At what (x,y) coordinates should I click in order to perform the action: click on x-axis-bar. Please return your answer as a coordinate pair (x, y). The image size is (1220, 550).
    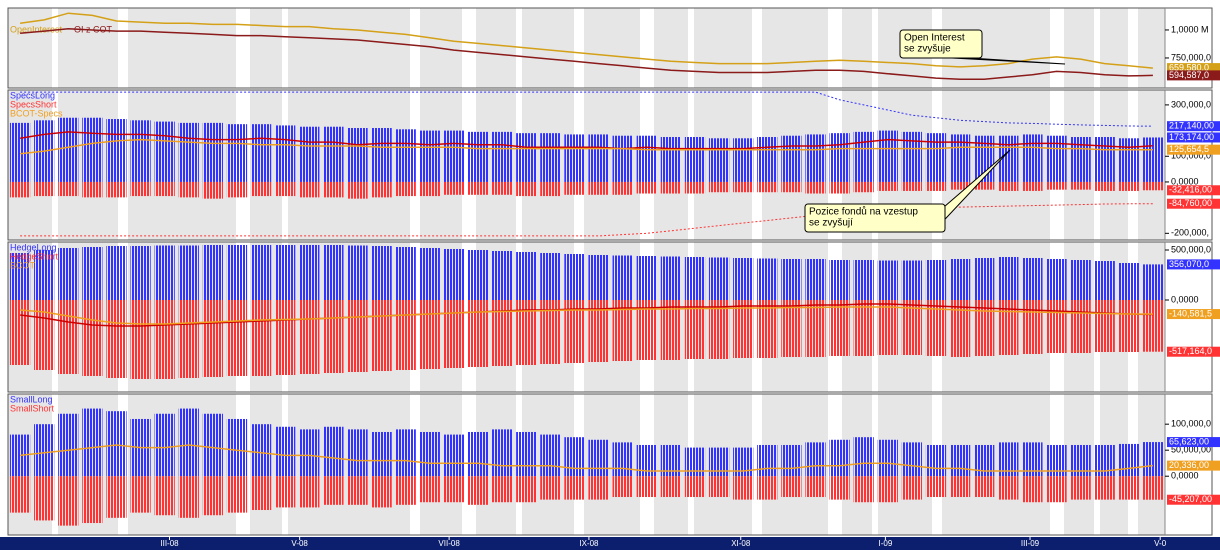
    Looking at the image, I should click on (610, 543).